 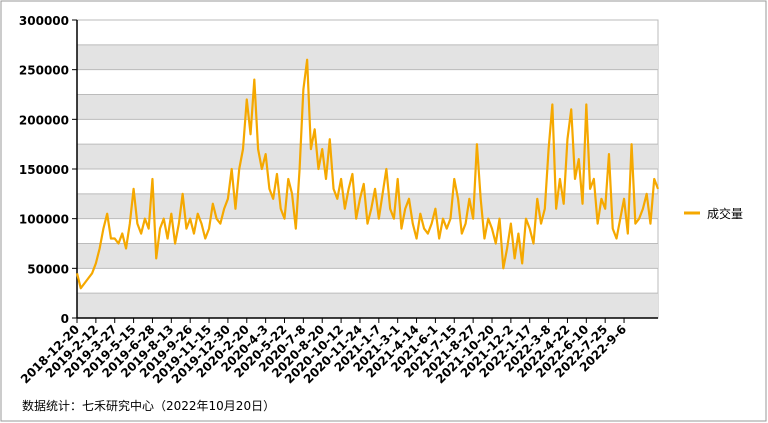 What do you see at coordinates (44, 220) in the screenshot?
I see `y-tick-label: 100000` at bounding box center [44, 220].